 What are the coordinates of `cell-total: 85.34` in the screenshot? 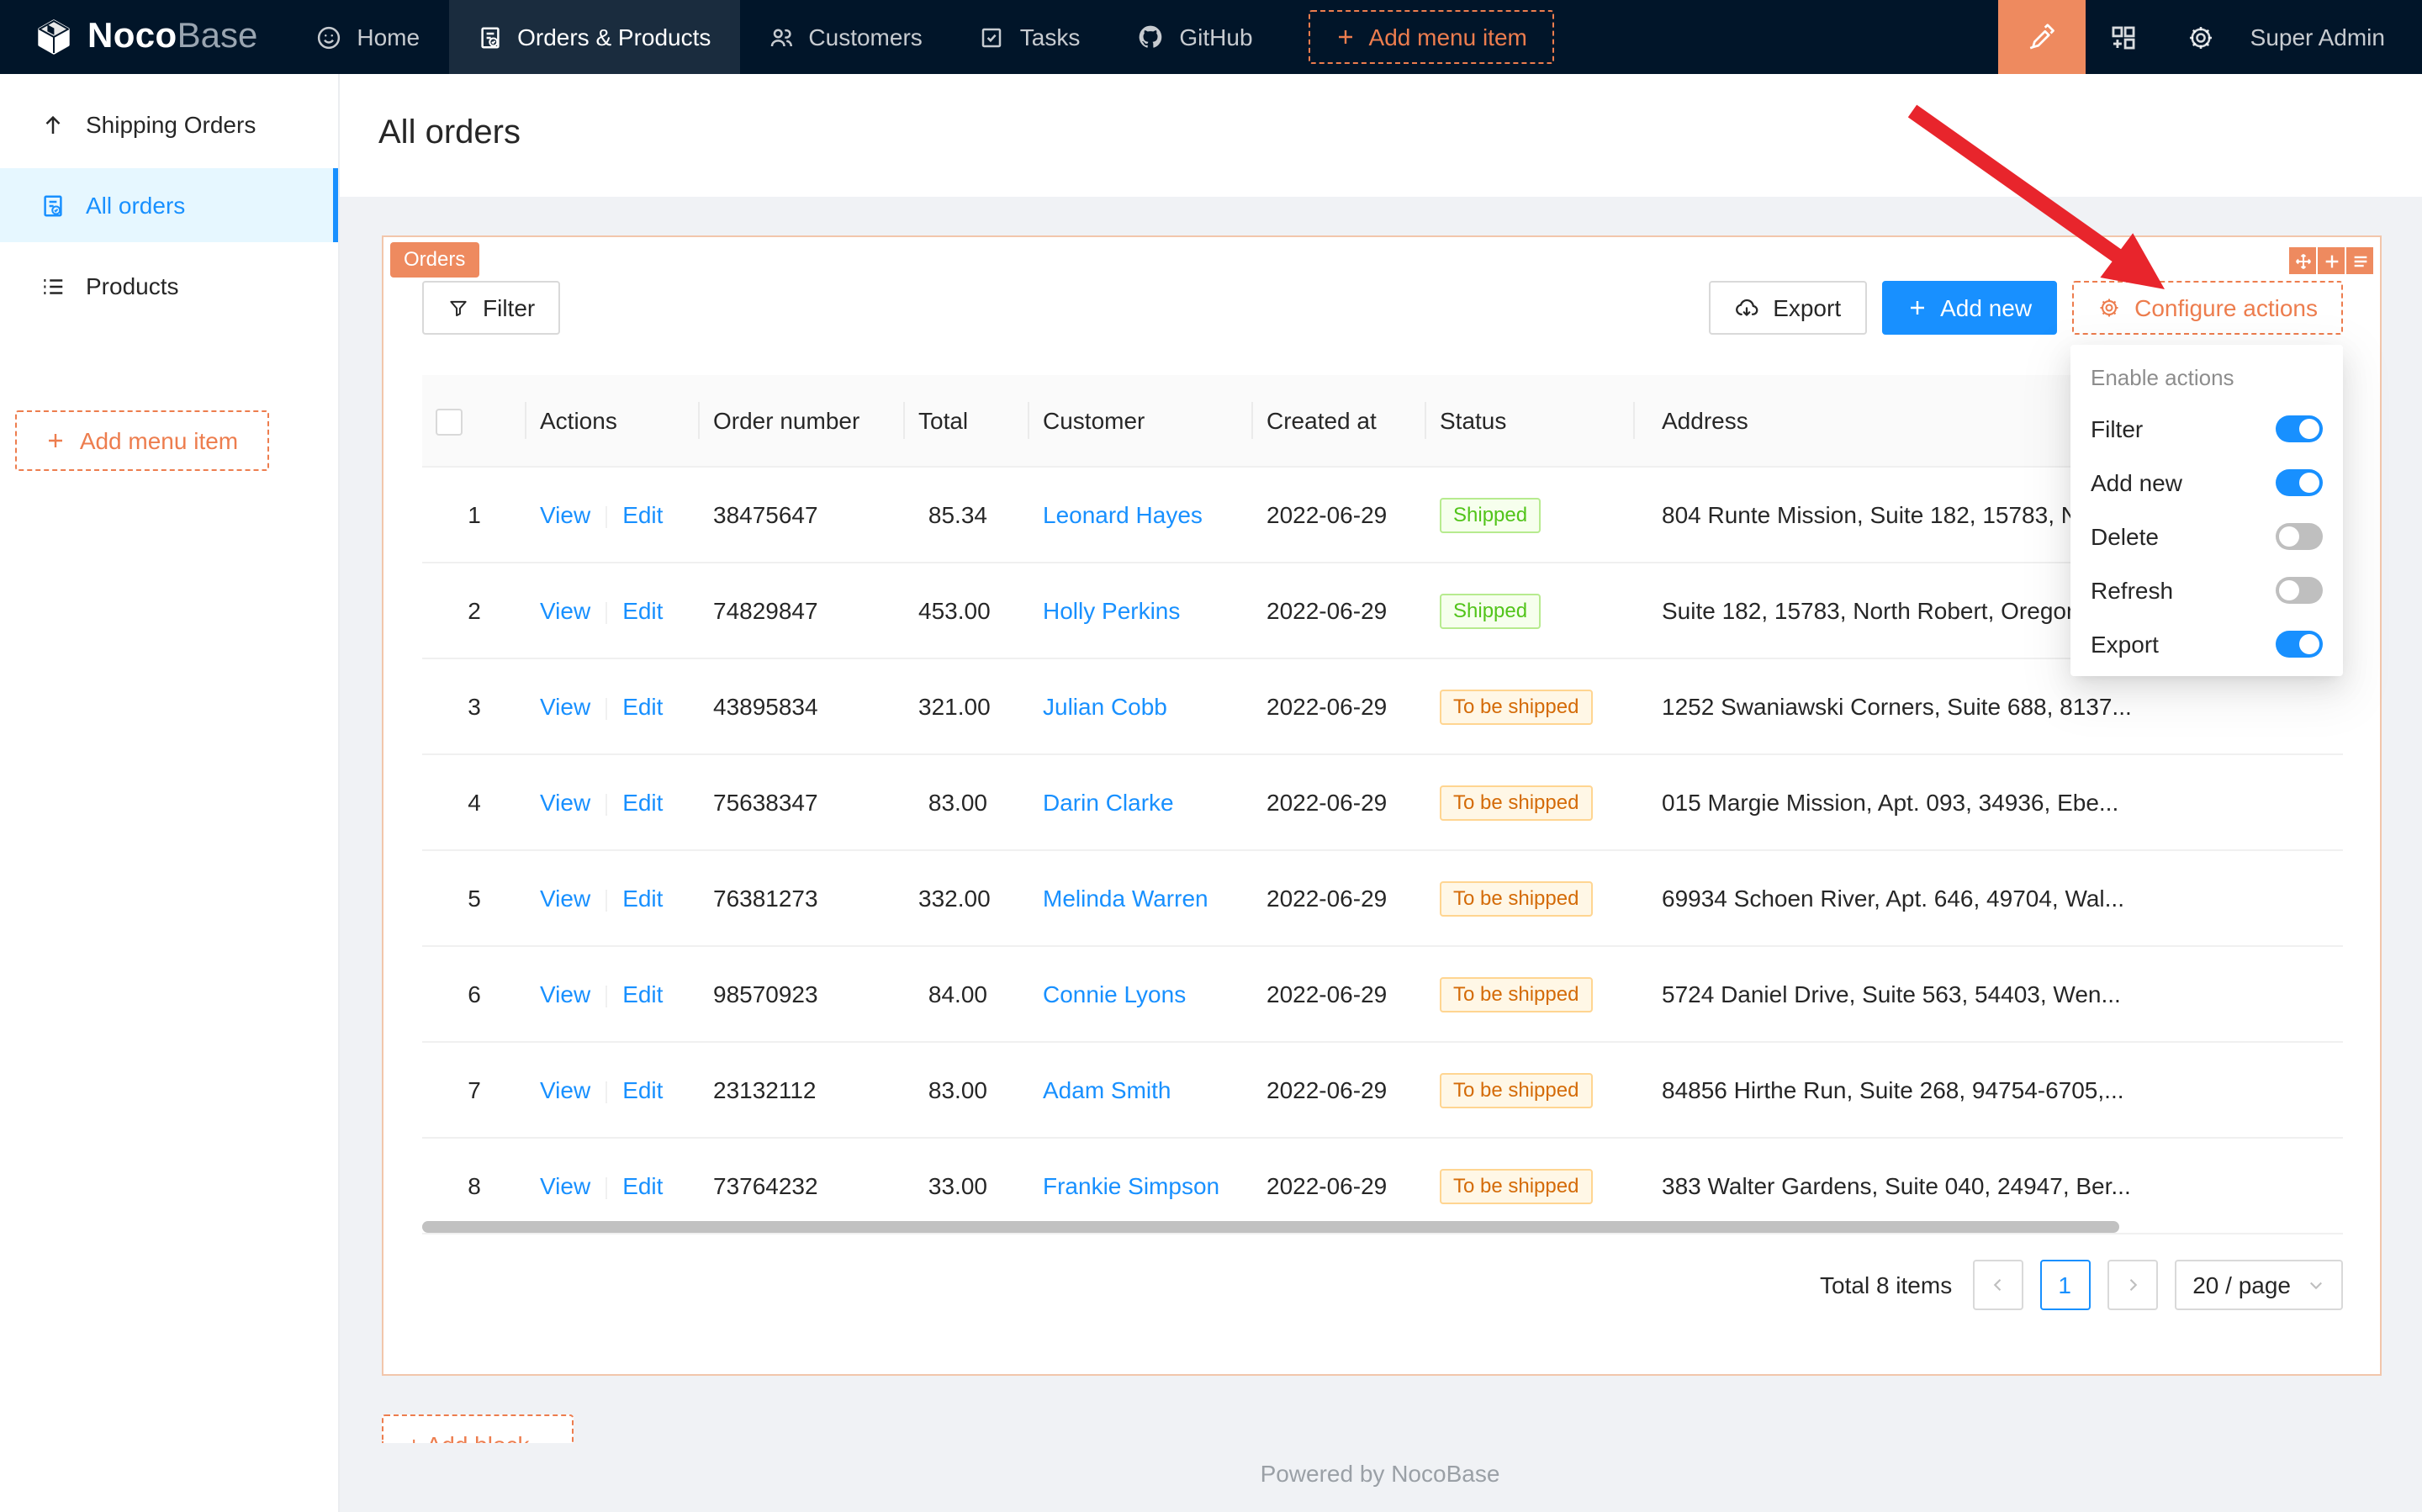 It's located at (967, 515).